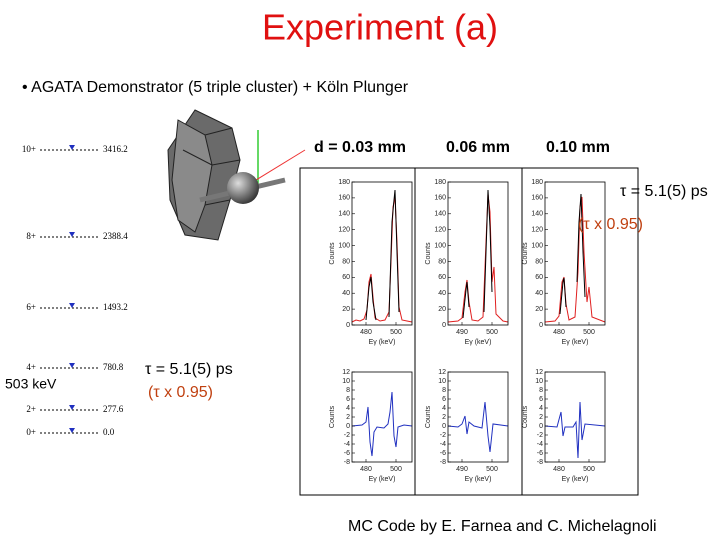  What do you see at coordinates (31, 384) in the screenshot?
I see `transition-label: 503 keV` at bounding box center [31, 384].